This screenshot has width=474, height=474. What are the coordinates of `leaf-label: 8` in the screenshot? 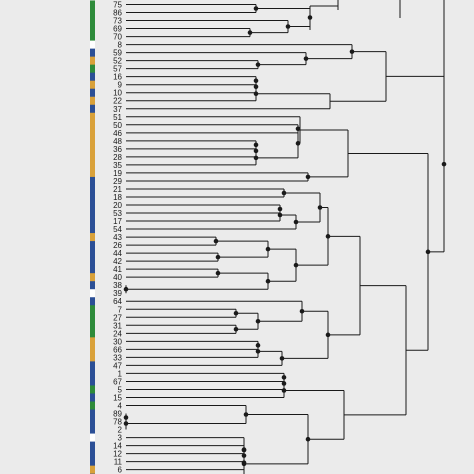 It's located at (120, 45).